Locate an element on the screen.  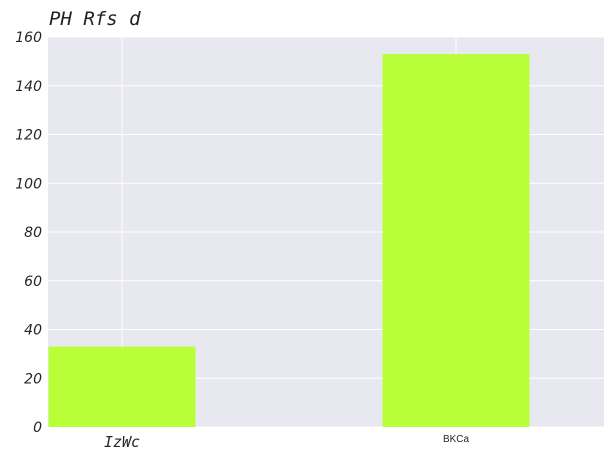
y-tick-label-8: 160 is located at coordinates (28, 38).